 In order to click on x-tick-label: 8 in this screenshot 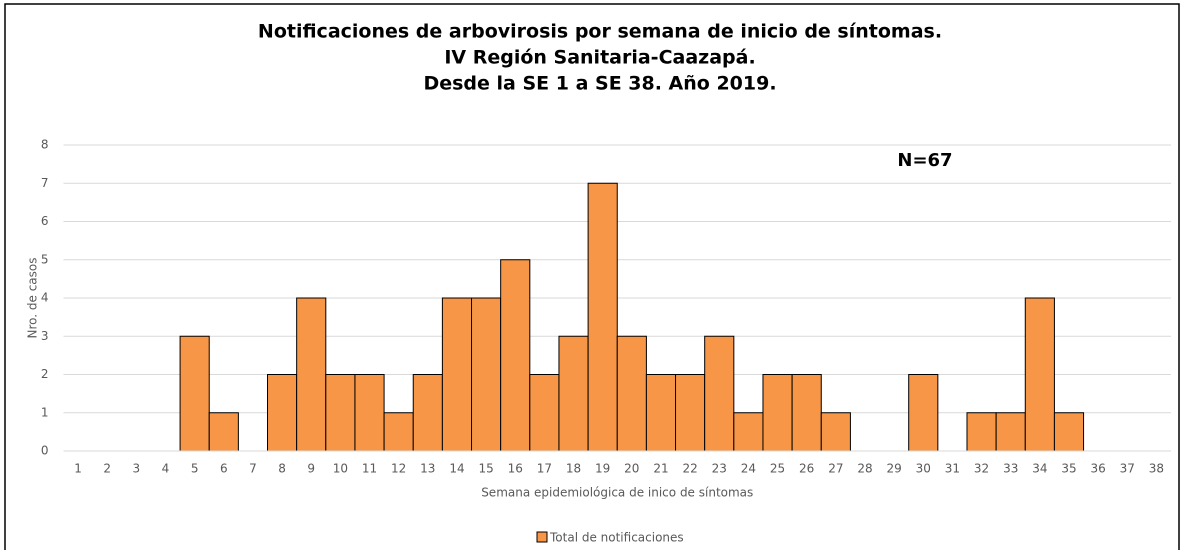, I will do `click(282, 469)`.